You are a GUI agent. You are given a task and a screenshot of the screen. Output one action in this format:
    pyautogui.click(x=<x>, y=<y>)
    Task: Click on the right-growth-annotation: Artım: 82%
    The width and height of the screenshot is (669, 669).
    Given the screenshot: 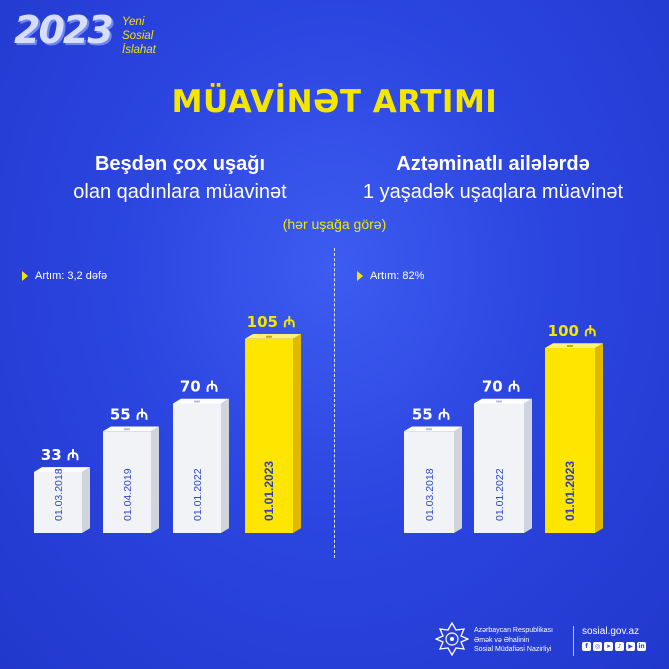 What is the action you would take?
    pyautogui.click(x=390, y=276)
    